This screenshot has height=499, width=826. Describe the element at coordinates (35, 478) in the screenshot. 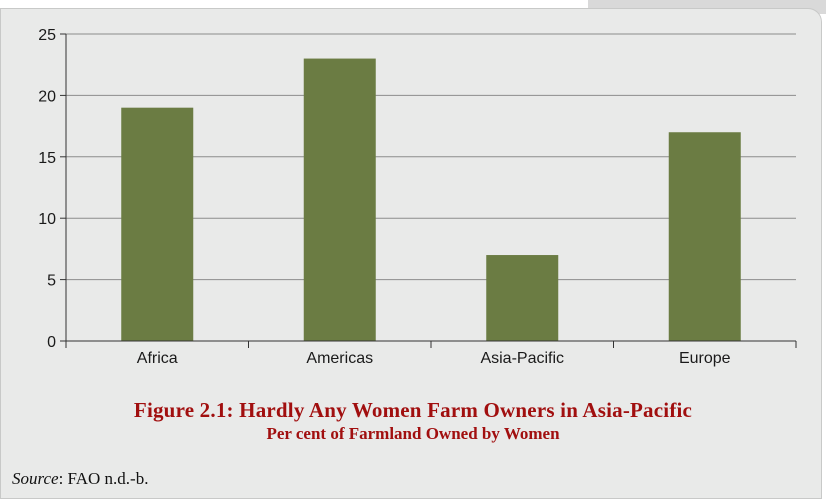

I see `source-label: Source` at that location.